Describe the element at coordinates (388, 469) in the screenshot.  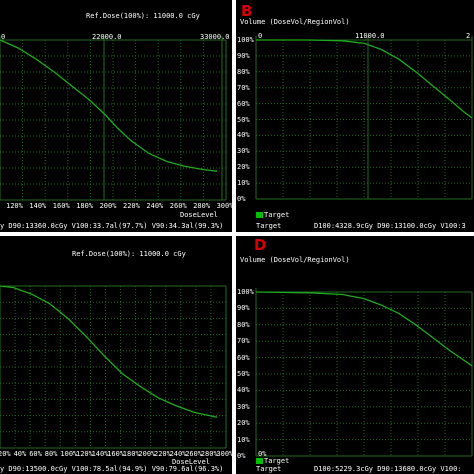
I see `stats-d: D100:5229.3cGy D90:13680.0cGy V100:` at that location.